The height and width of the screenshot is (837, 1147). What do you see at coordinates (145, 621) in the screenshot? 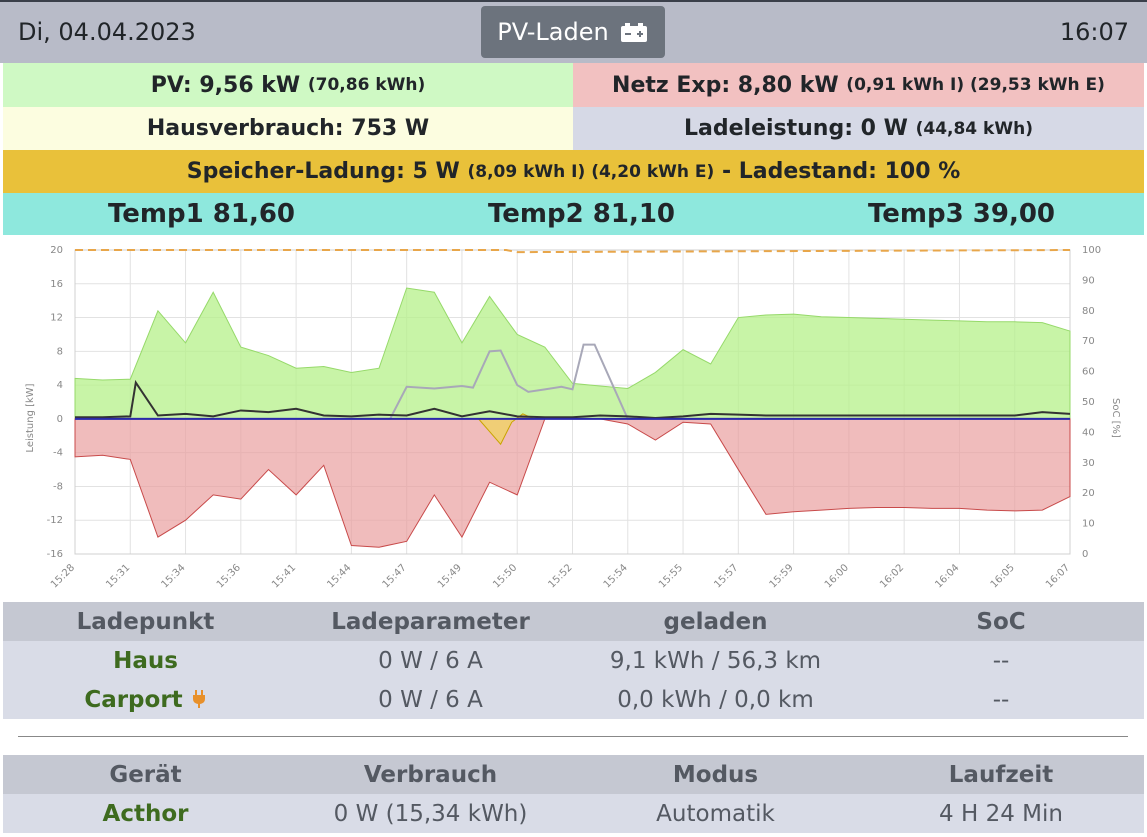
I see `header-ladepunkt: Ladepunkt` at bounding box center [145, 621].